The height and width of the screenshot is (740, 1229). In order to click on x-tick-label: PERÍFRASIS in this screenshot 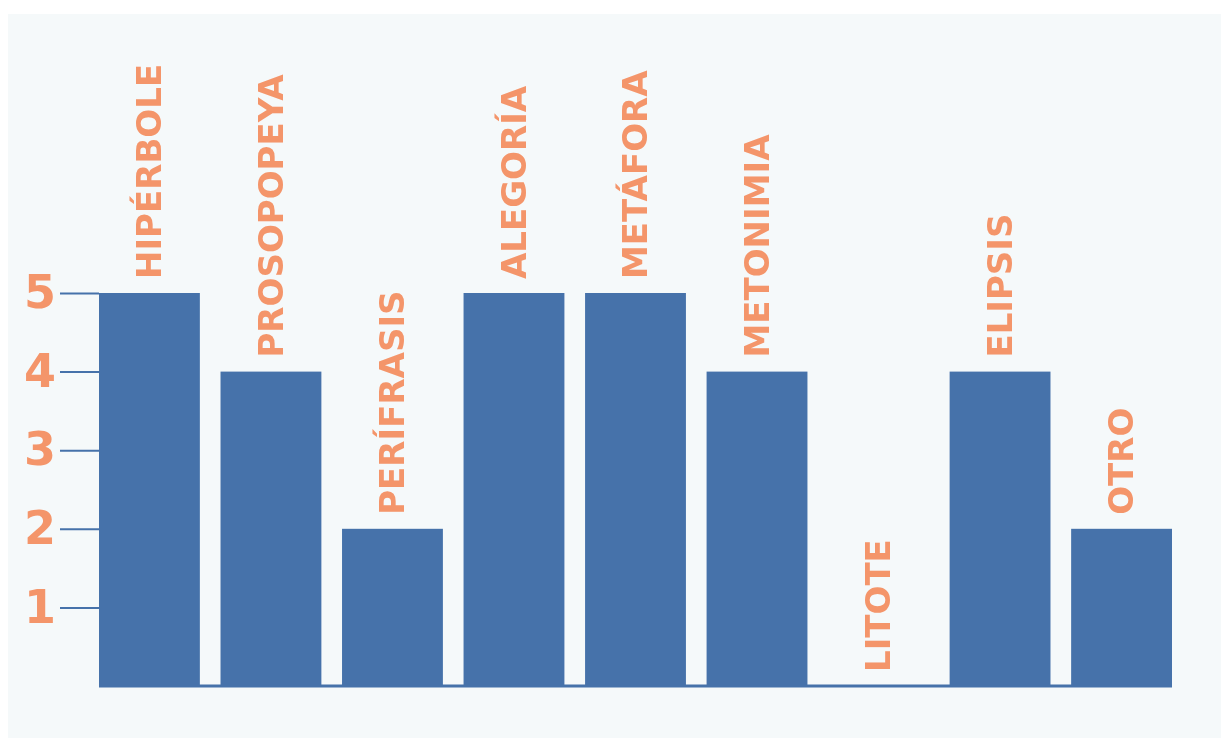, I will do `click(392, 402)`.